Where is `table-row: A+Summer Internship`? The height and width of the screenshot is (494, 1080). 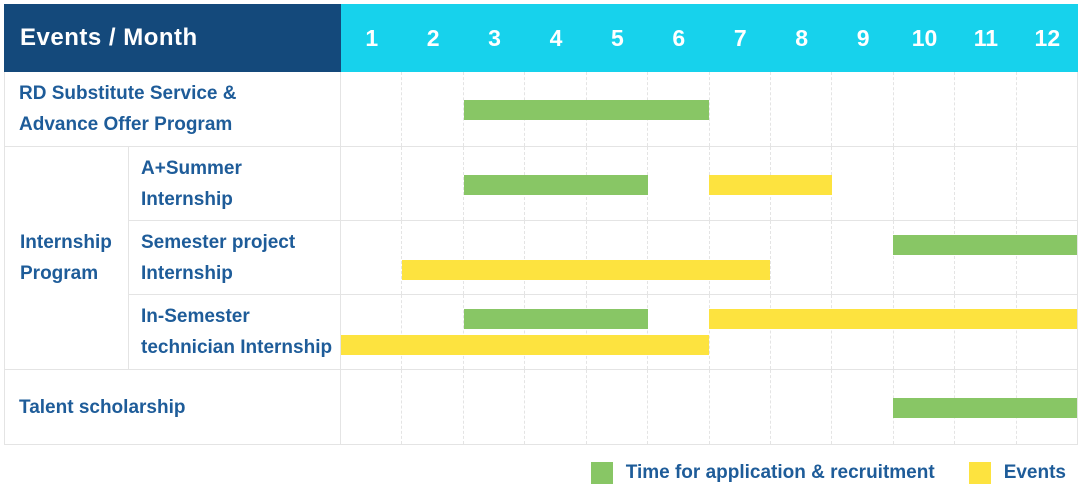 table-row: A+Summer Internship is located at coordinates (603, 184).